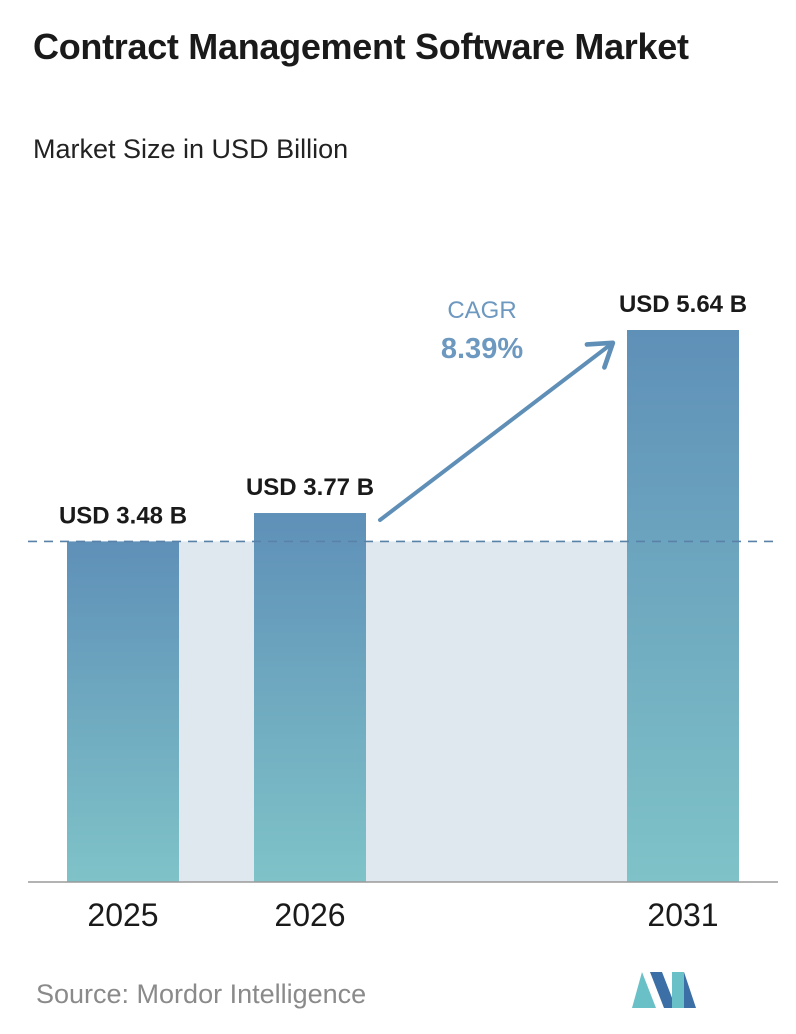  Describe the element at coordinates (310, 697) in the screenshot. I see `bar-2026` at that location.